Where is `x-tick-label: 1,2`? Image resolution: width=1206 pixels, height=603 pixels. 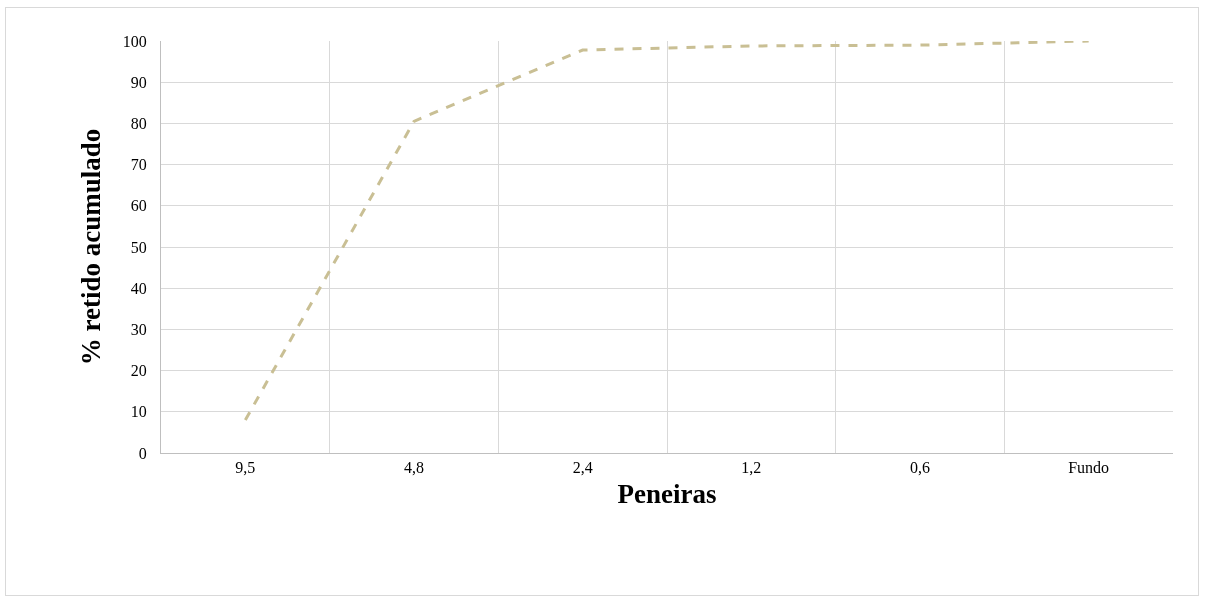 x-tick-label: 1,2 is located at coordinates (751, 468).